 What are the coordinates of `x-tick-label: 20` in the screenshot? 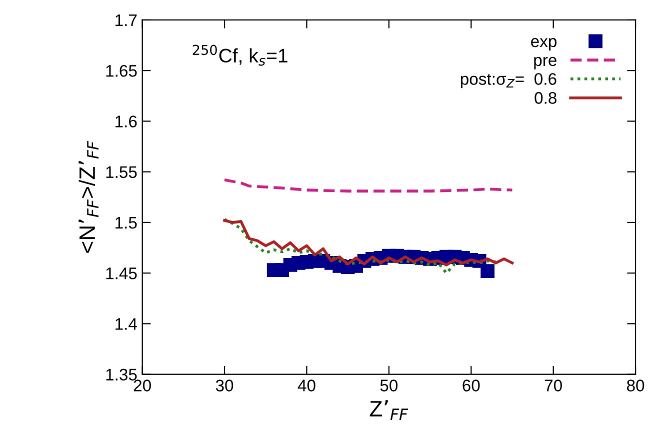 It's located at (142, 386).